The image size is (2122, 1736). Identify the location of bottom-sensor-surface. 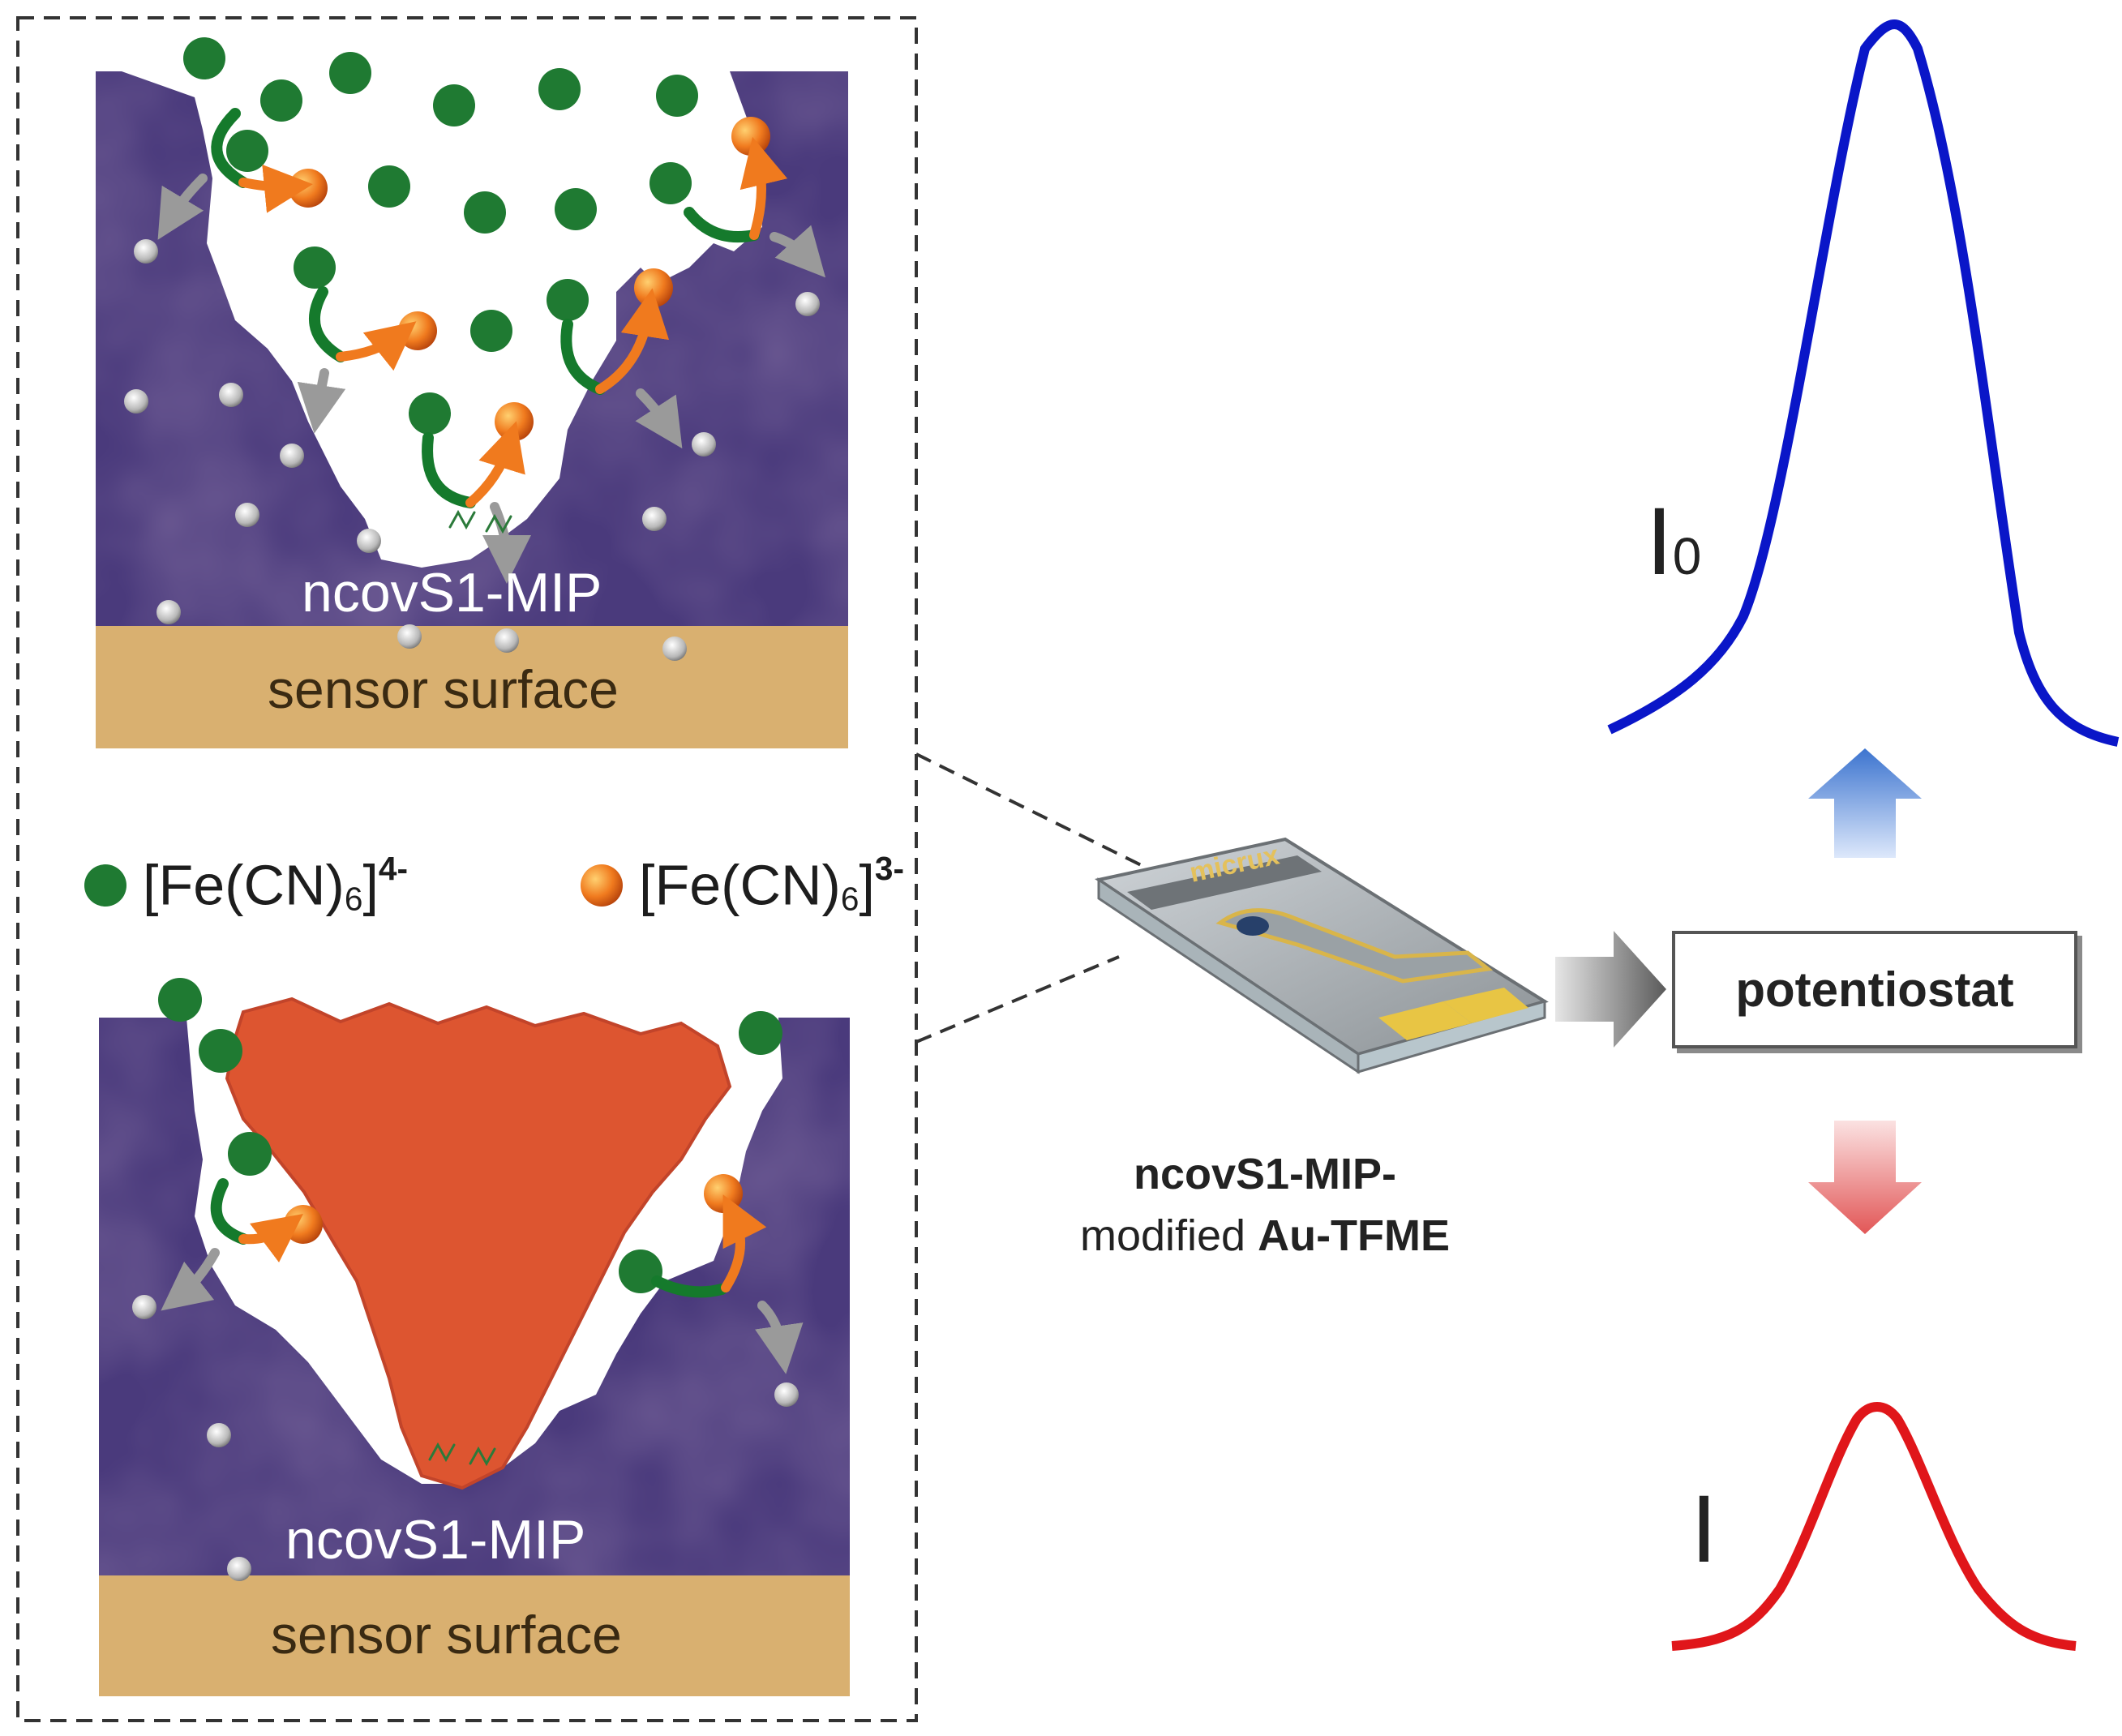
(474, 1636).